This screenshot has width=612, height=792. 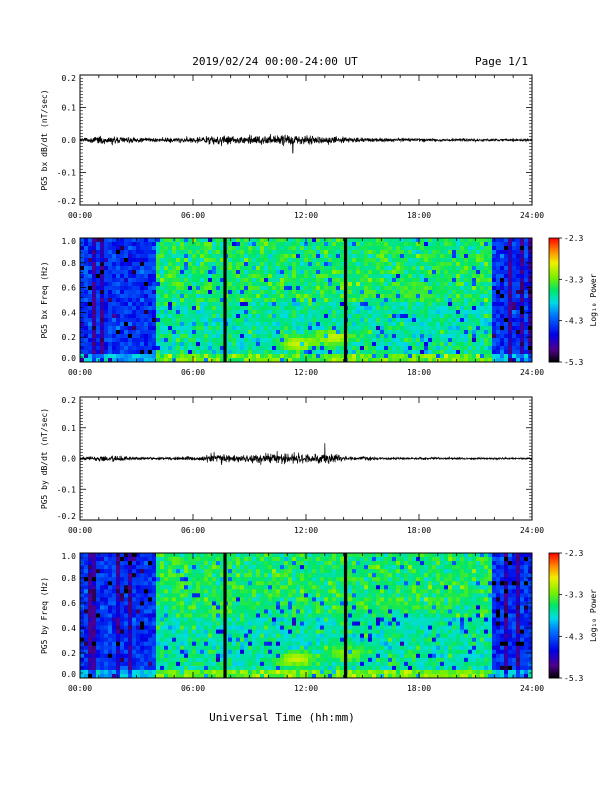 What do you see at coordinates (69, 263) in the screenshot?
I see `y-tick-label: 0.8` at bounding box center [69, 263].